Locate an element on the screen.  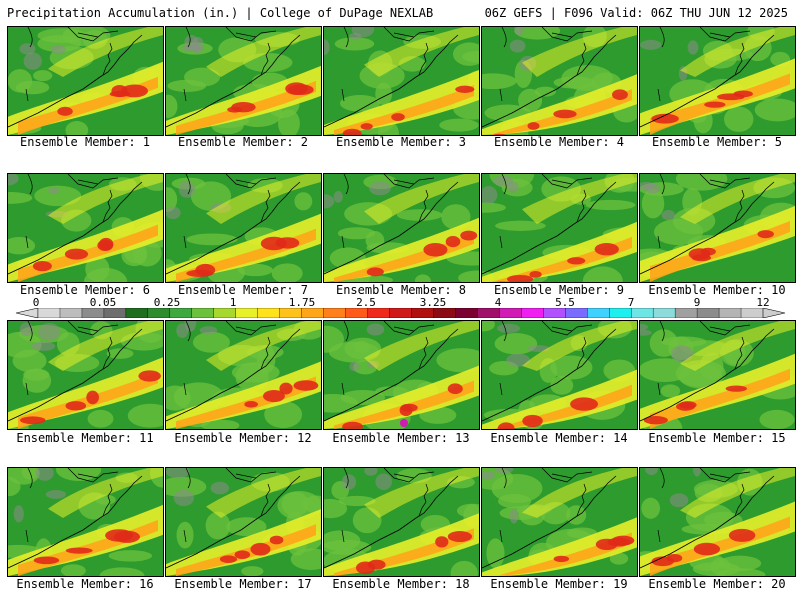
ensemble-member-label: Ensemble Member: 9 is located at coordinates (559, 290).